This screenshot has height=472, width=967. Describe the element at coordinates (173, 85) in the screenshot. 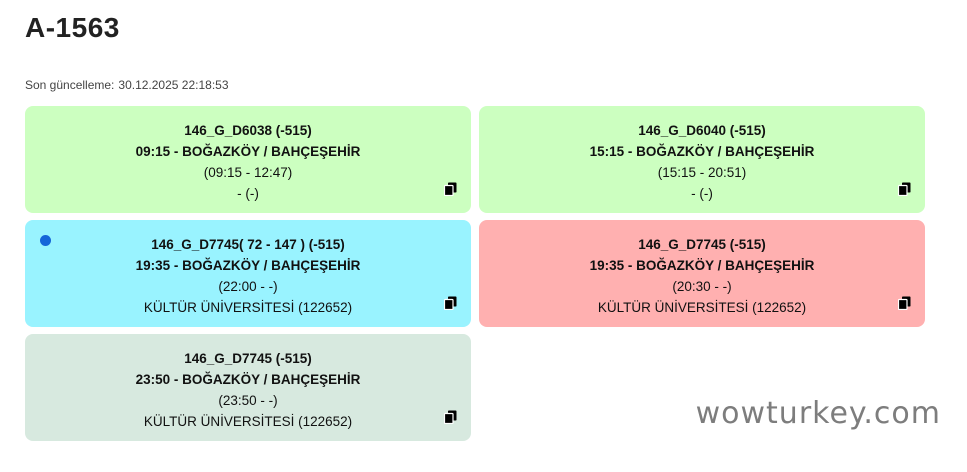

I see `last-update-value: 30.12.2025 22:18:53` at that location.